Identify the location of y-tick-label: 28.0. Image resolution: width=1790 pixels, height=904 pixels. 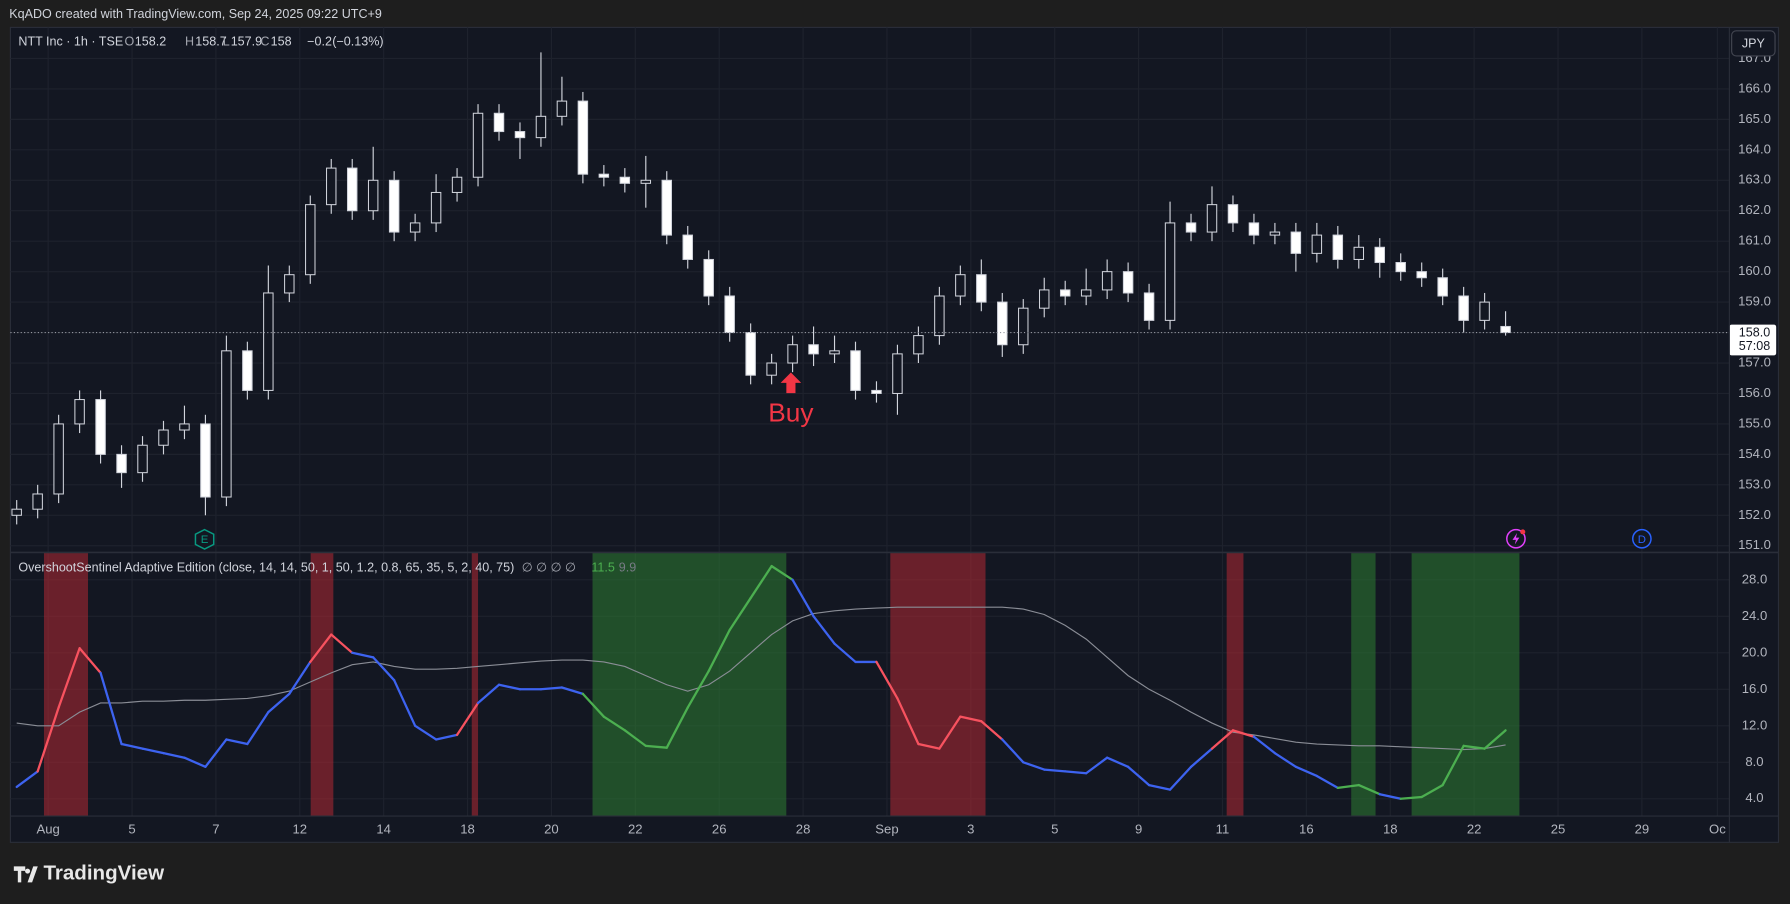
(1755, 578).